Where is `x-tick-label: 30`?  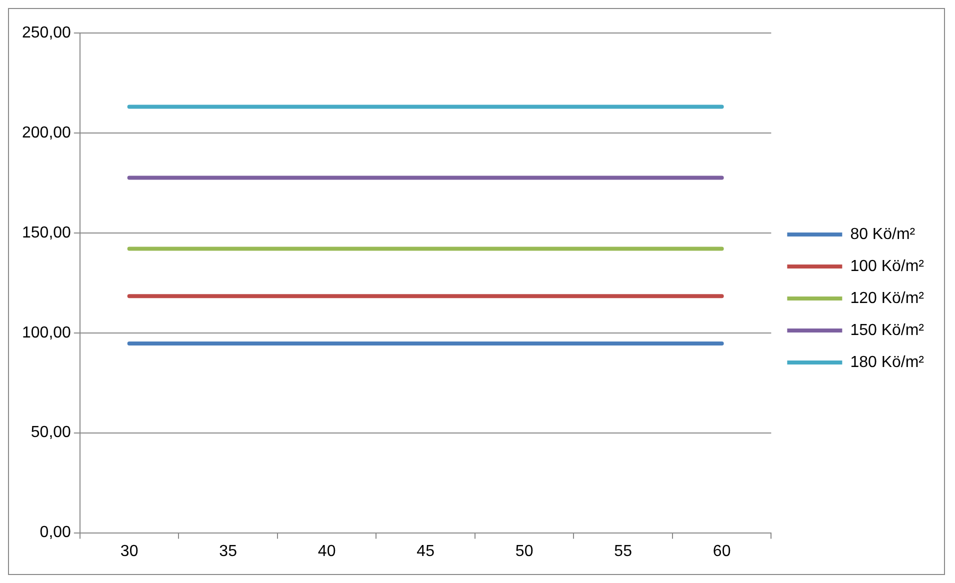
x-tick-label: 30 is located at coordinates (129, 551).